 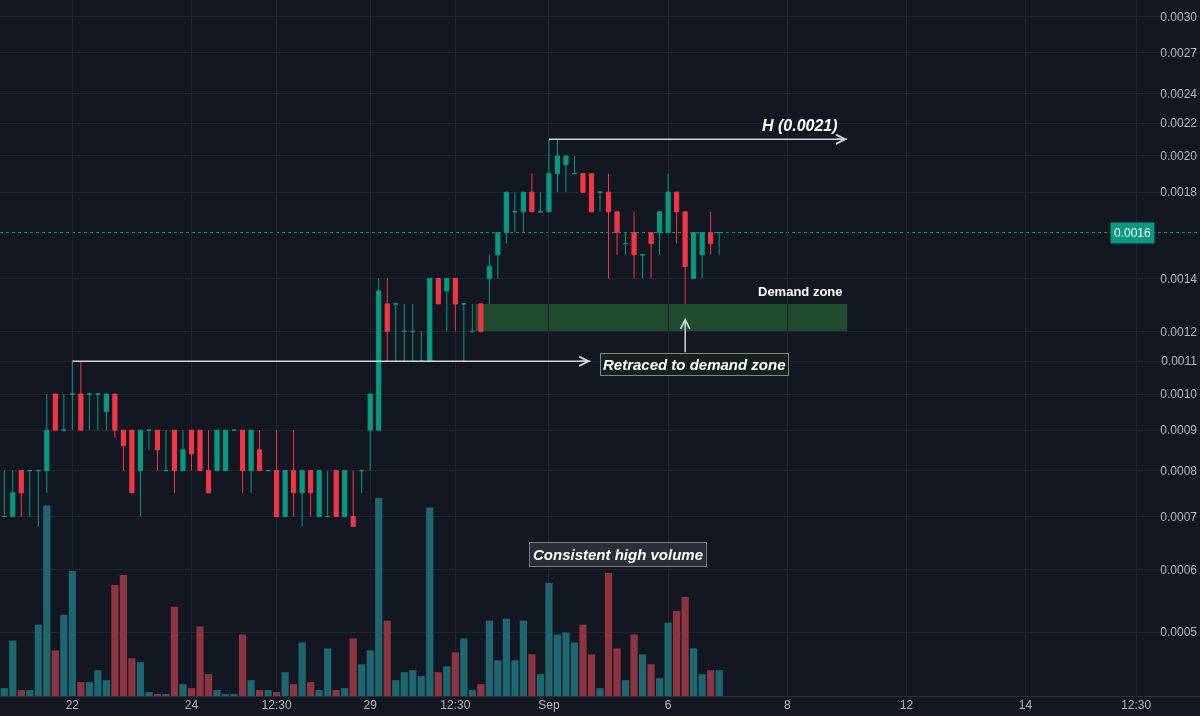 What do you see at coordinates (1179, 192) in the screenshot?
I see `y-tick-label: 0.0018` at bounding box center [1179, 192].